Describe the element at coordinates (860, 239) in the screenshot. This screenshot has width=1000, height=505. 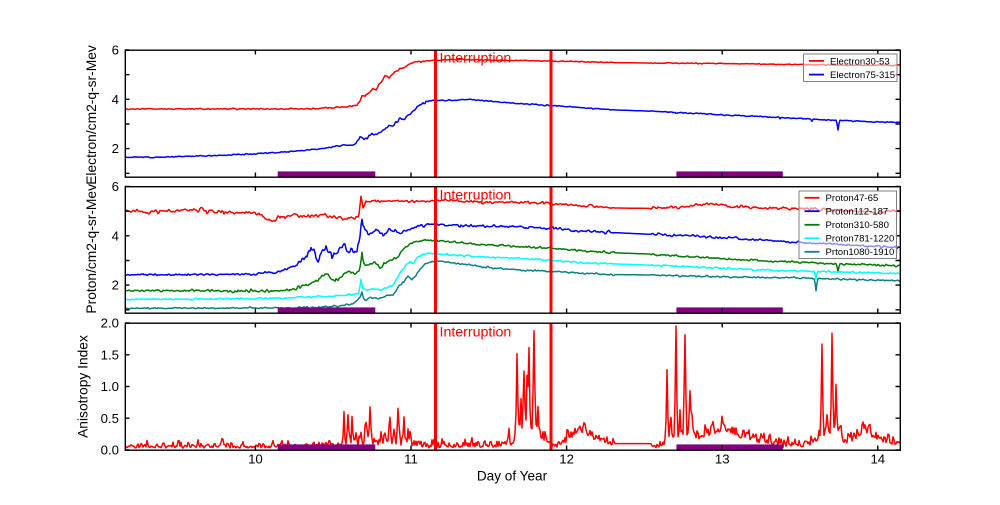
I see `svg-text: Proton781-1220` at that location.